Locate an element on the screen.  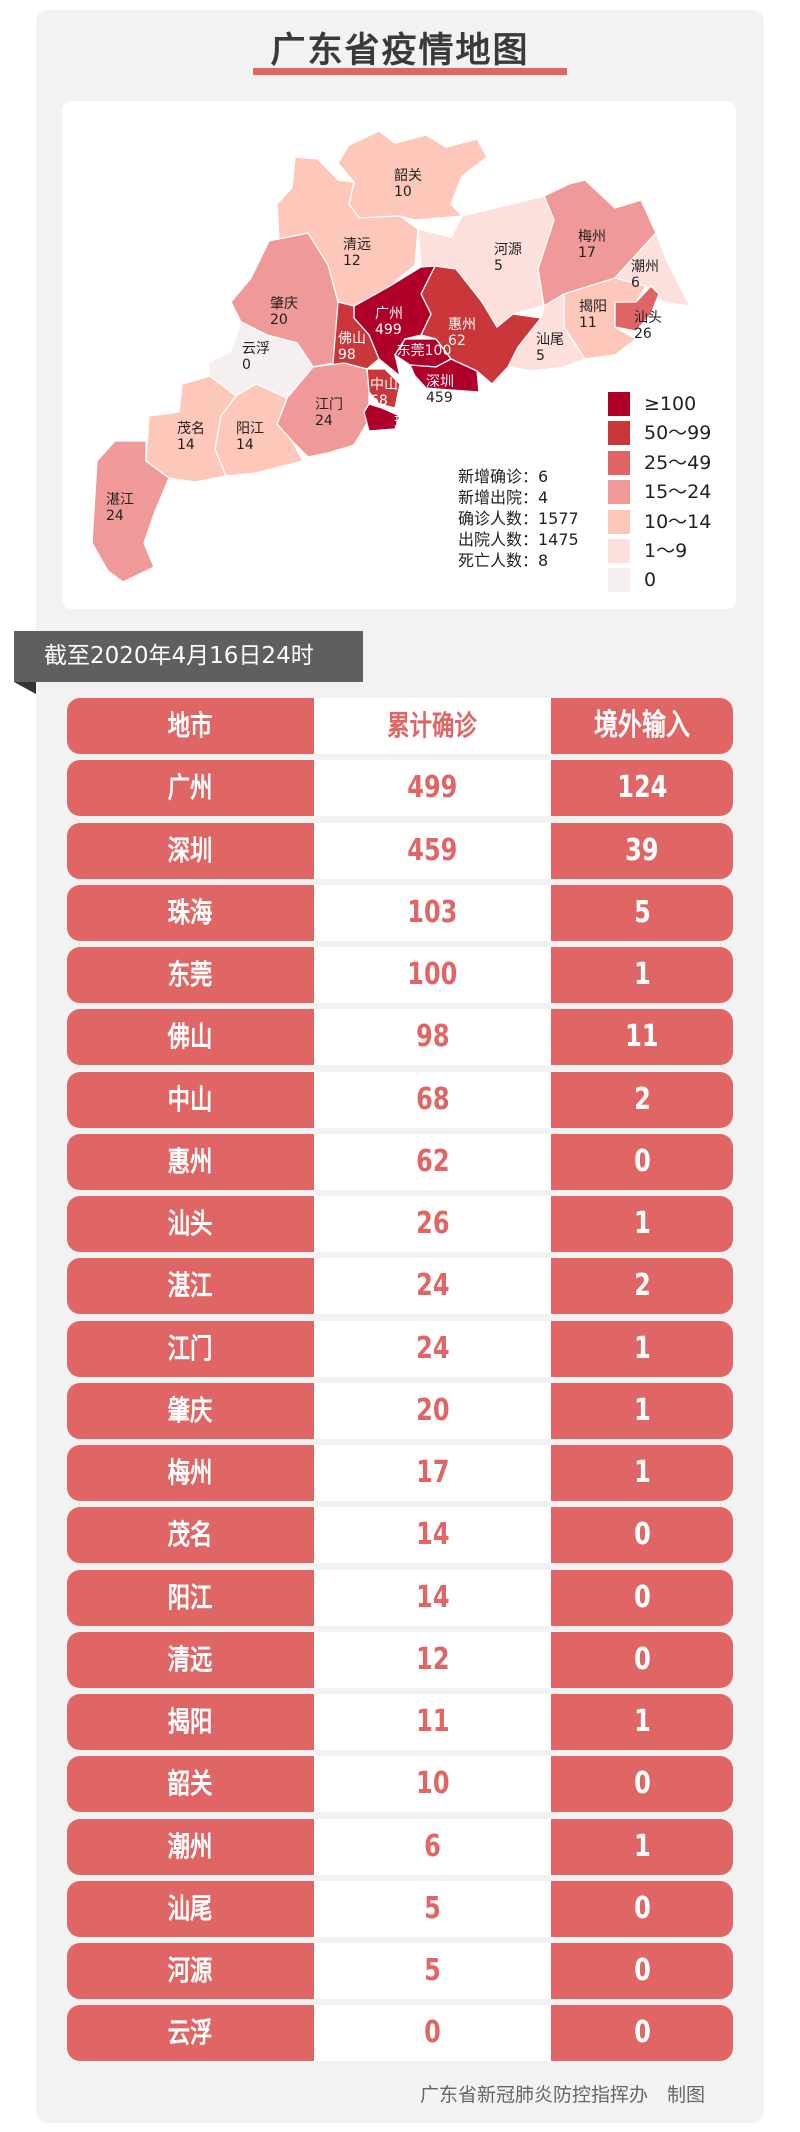
legend-label: 25～49 is located at coordinates (678, 462).